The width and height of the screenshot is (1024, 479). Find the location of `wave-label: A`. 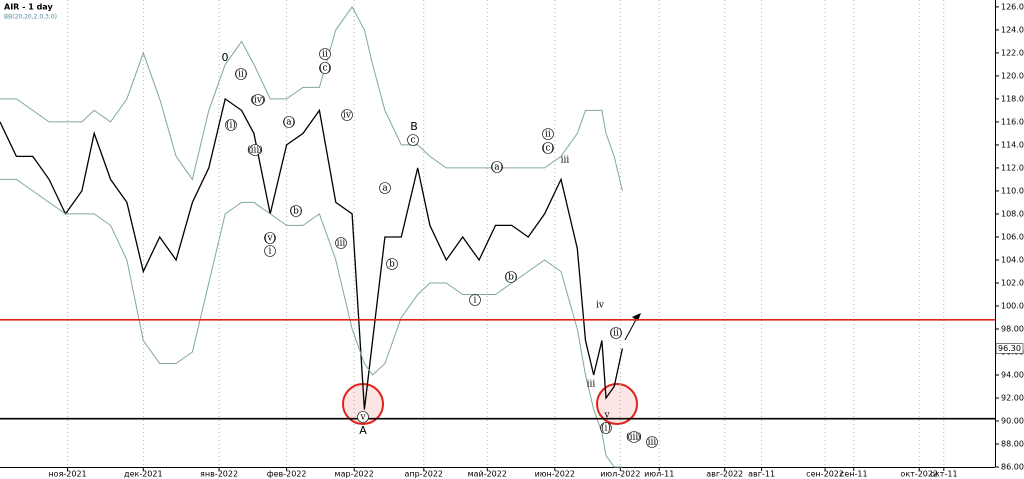

wave-label: A is located at coordinates (363, 430).